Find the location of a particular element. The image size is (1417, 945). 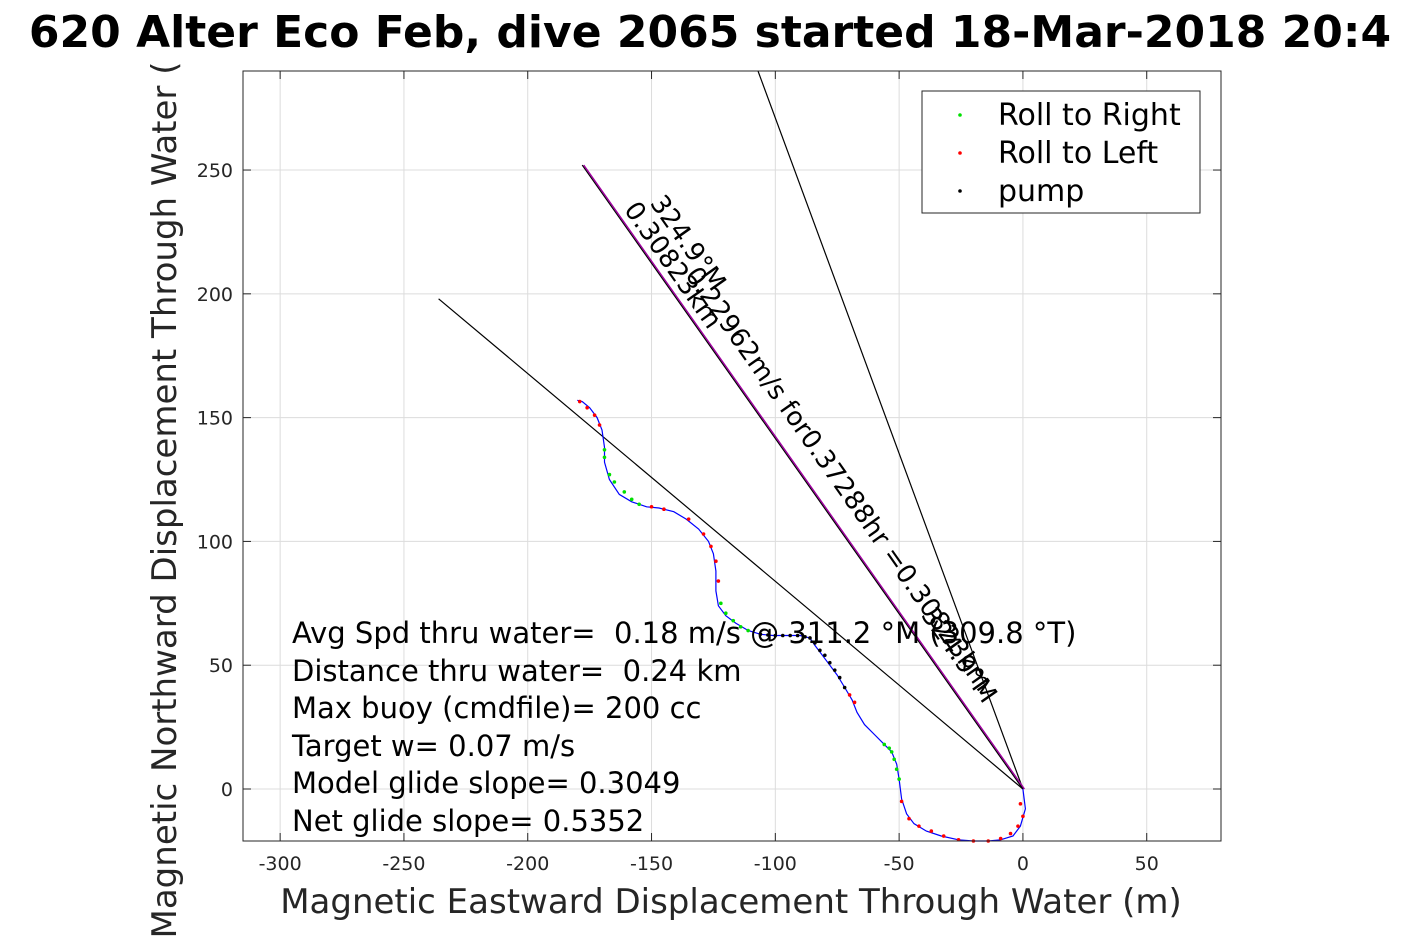

points-layer is located at coordinates (801, 621).